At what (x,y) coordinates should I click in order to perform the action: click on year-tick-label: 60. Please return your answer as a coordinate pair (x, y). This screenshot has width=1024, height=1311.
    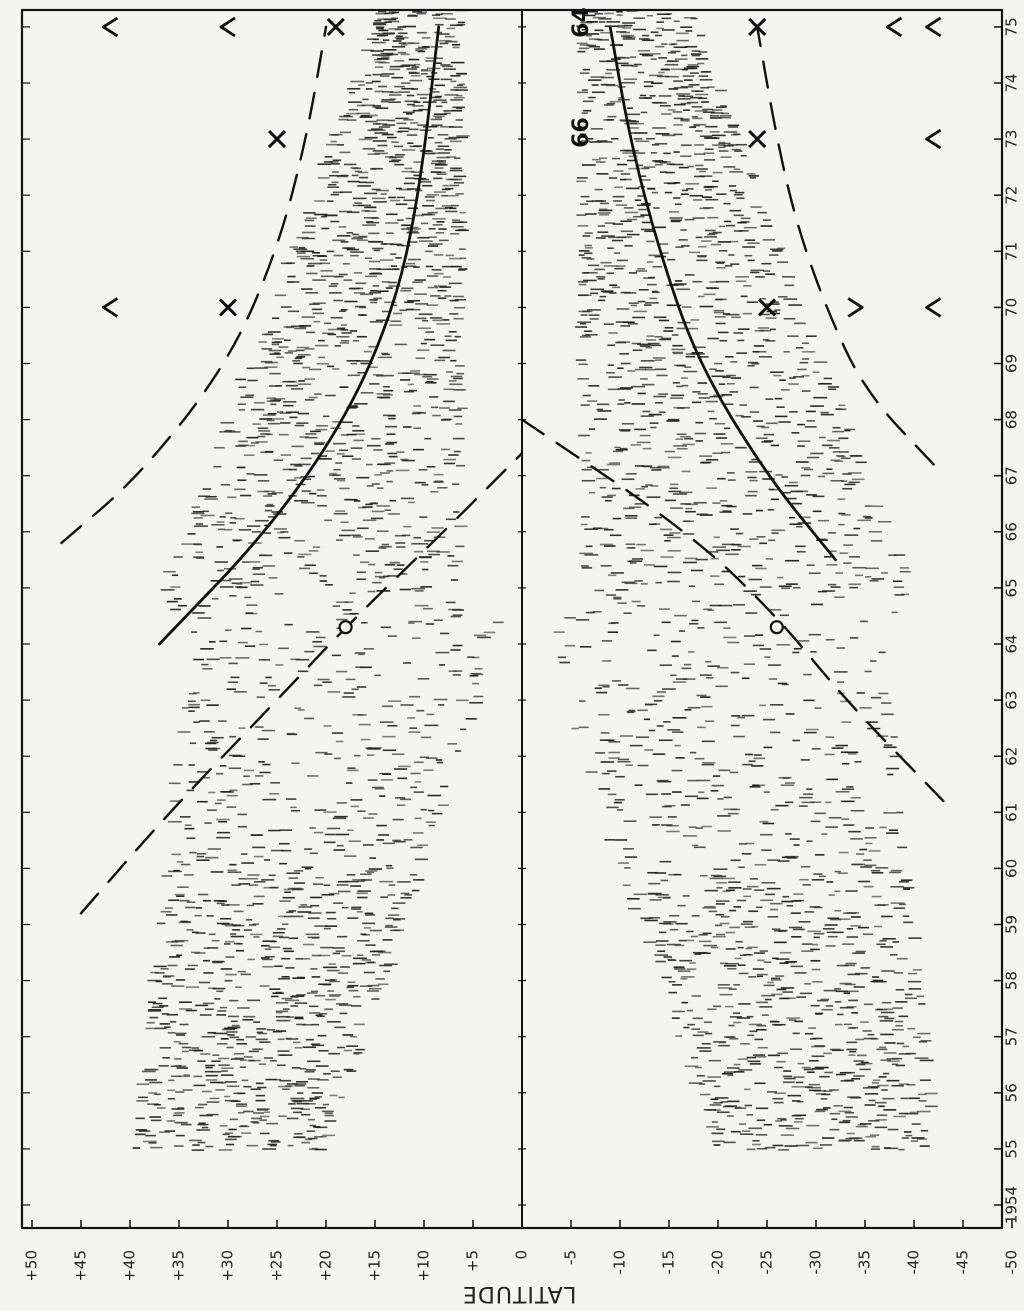
    Looking at the image, I should click on (1012, 868).